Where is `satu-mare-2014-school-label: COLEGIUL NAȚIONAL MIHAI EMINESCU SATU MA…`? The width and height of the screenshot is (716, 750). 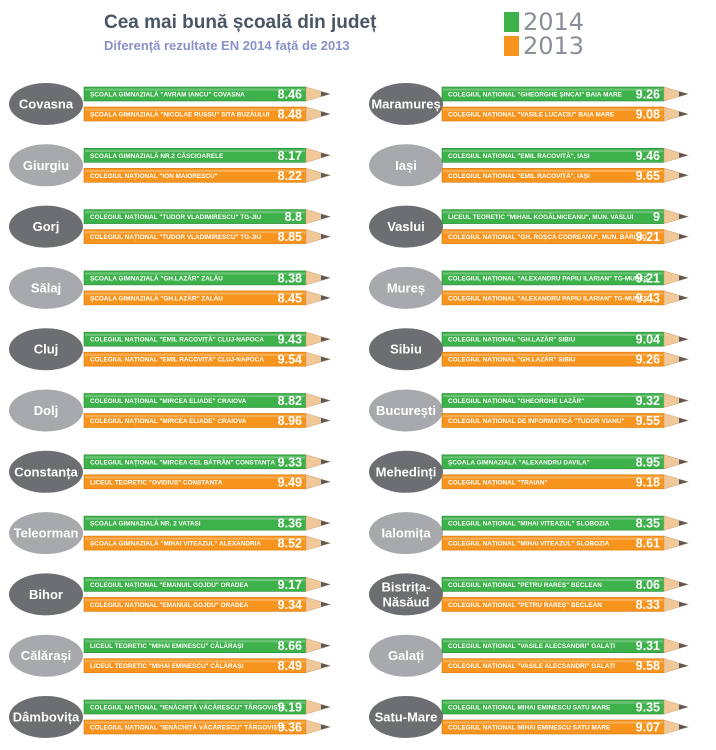 satu-mare-2014-school-label: COLEGIUL NAȚIONAL MIHAI EMINESCU SATU MA… is located at coordinates (529, 708).